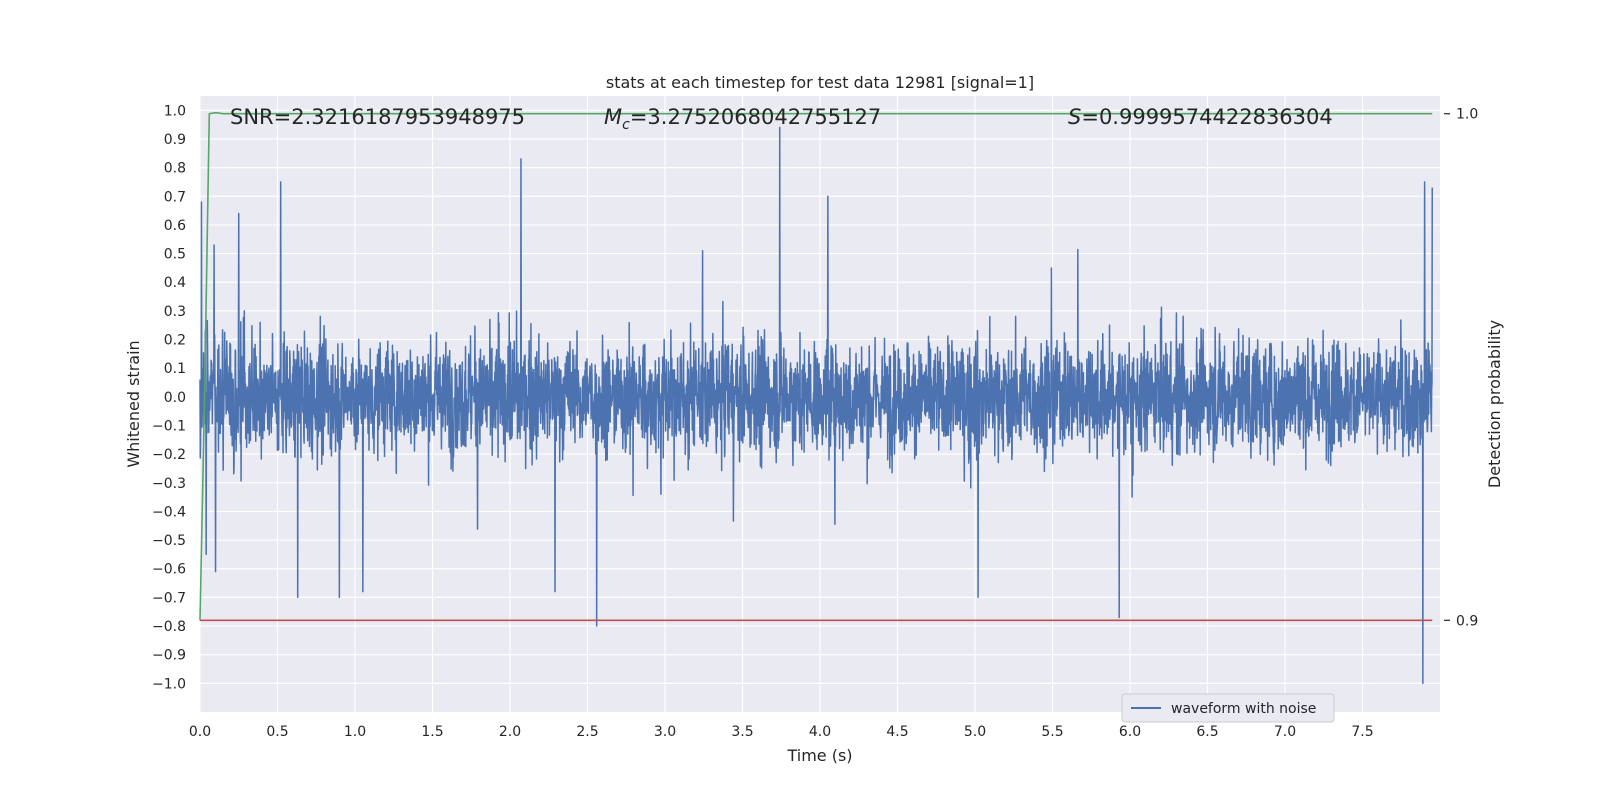  What do you see at coordinates (1206, 117) in the screenshot?
I see `detection-stat-value: =0.9999574422836304` at bounding box center [1206, 117].